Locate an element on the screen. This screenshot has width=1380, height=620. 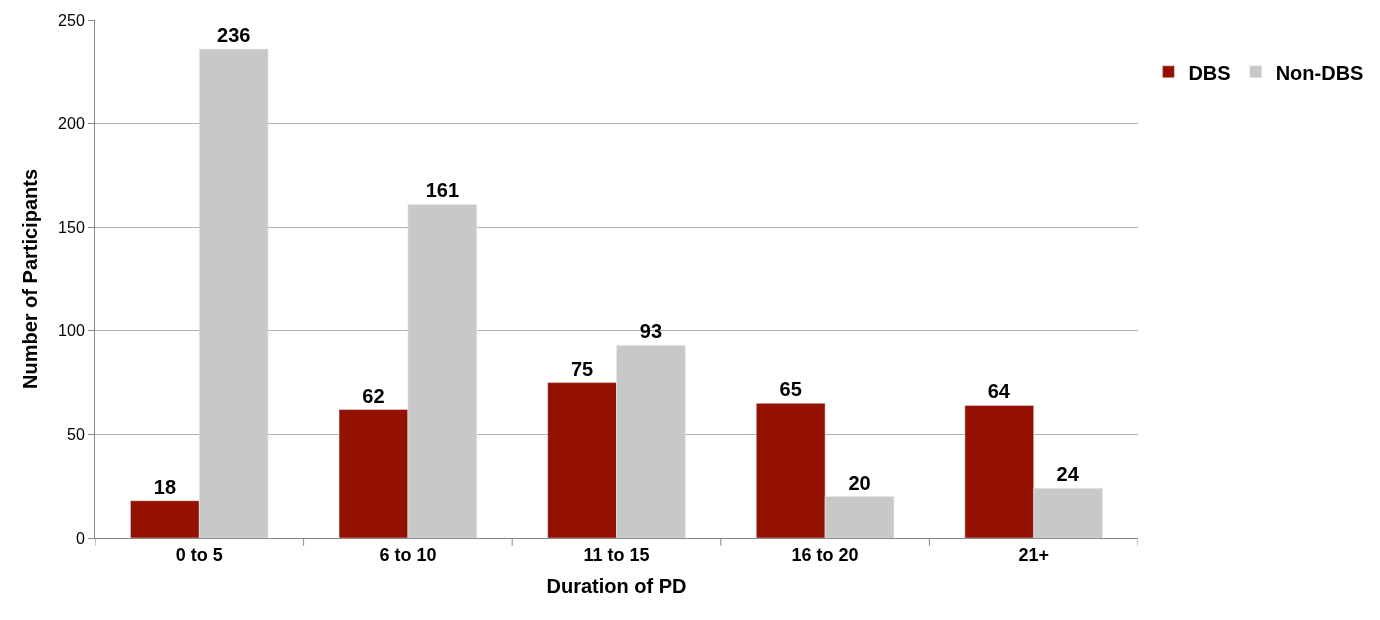
data-label: 236 is located at coordinates (234, 35).